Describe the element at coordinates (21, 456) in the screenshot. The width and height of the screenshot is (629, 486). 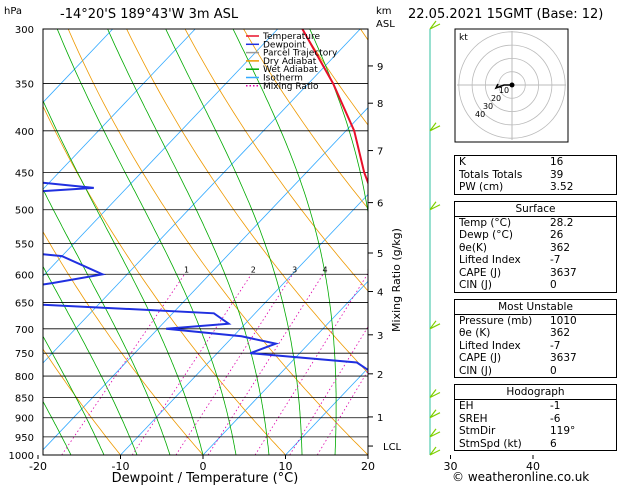
I see `pressure-tick-label: 1000` at that location.